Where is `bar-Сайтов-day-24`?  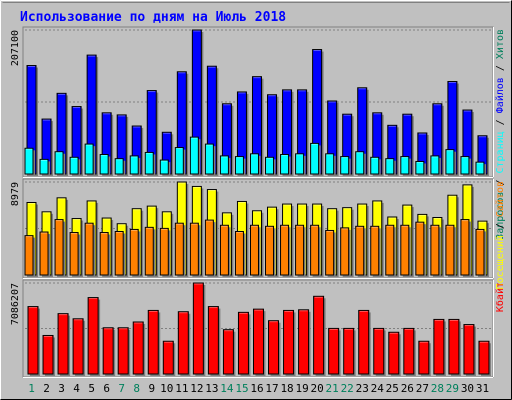 bar-Сайтов-day-24 is located at coordinates (375, 251).